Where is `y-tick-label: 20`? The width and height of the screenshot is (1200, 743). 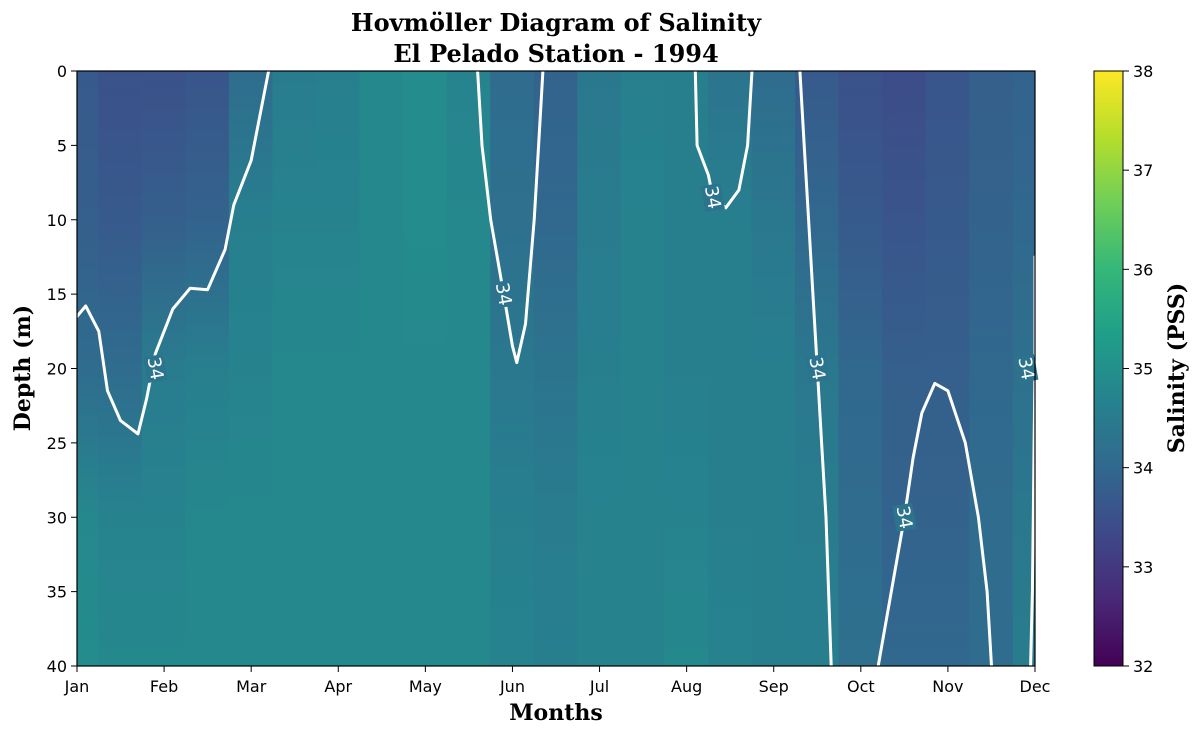 y-tick-label: 20 is located at coordinates (57, 369).